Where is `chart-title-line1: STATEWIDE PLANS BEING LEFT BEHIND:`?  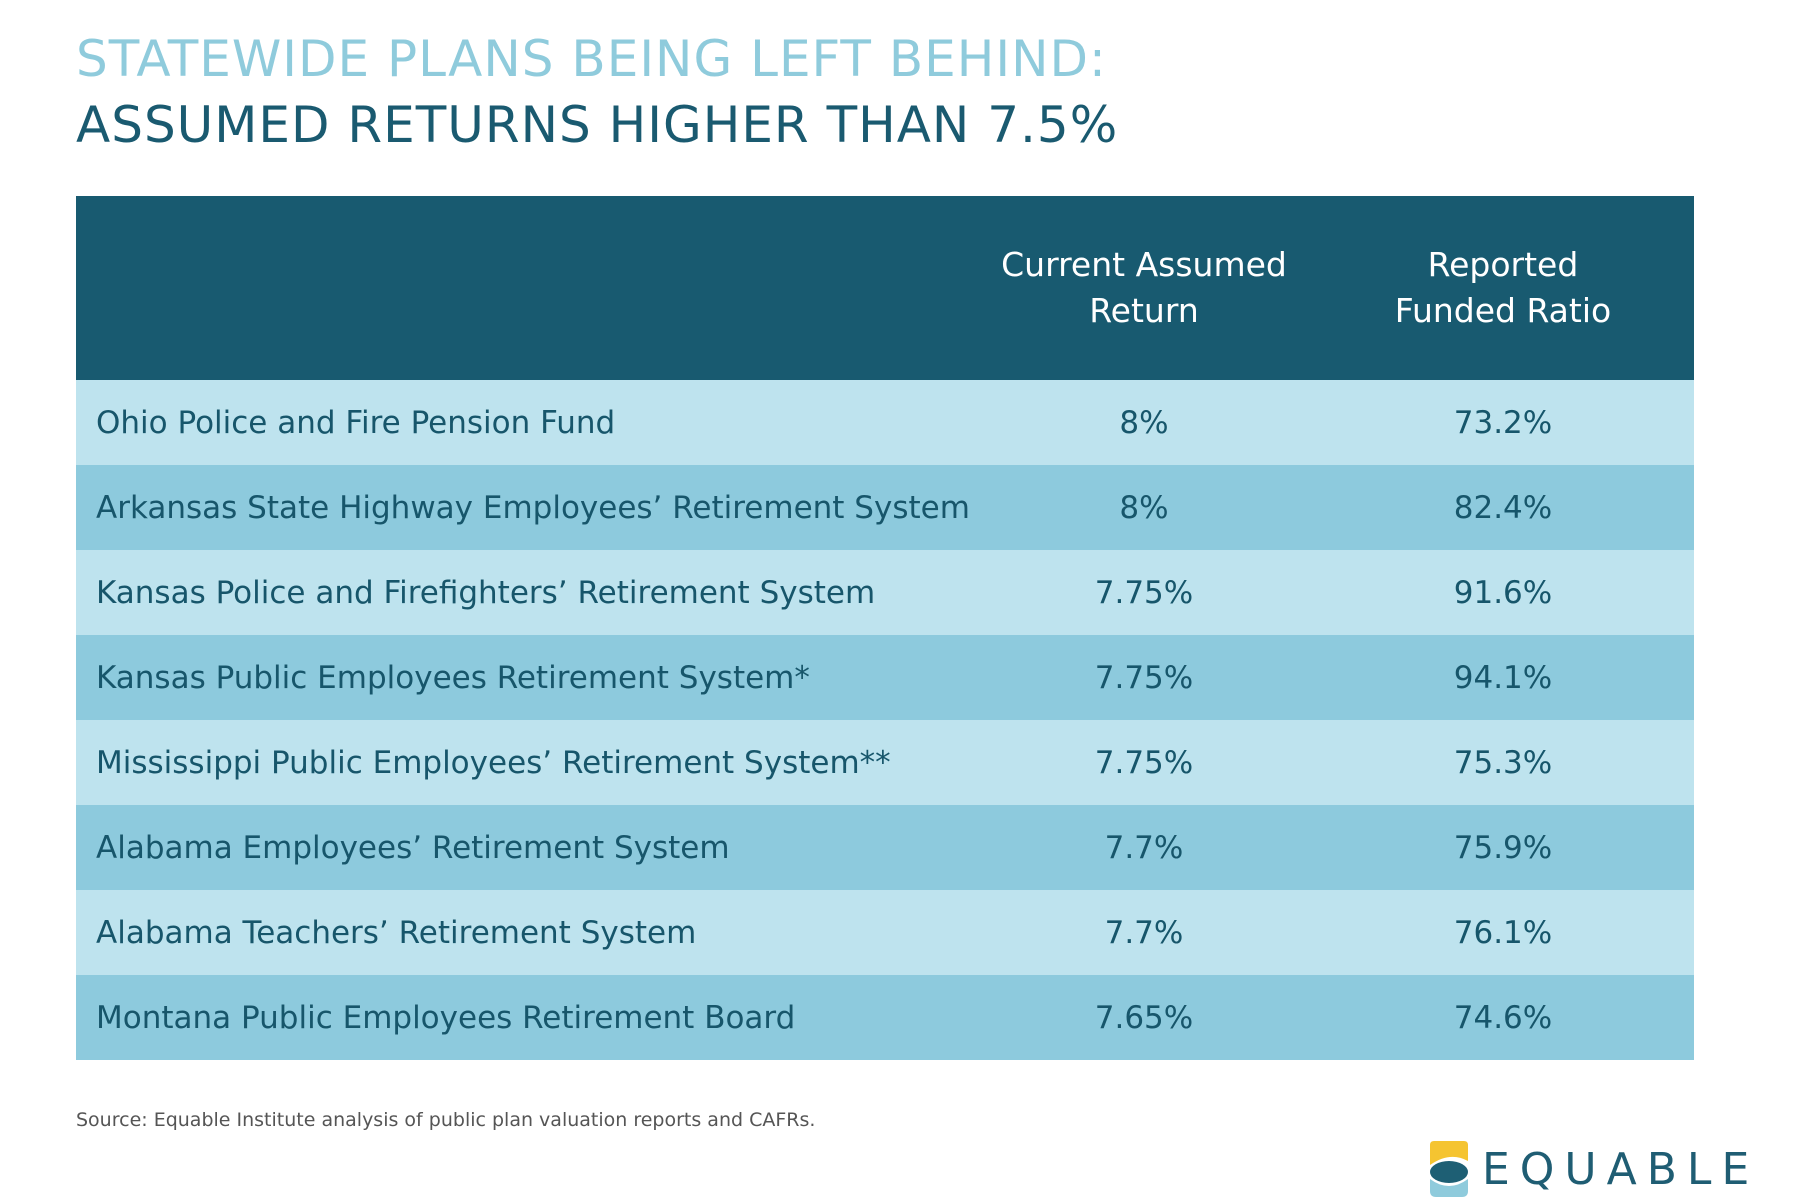 chart-title-line1: STATEWIDE PLANS BEING LEFT BEHIND: is located at coordinates (591, 59).